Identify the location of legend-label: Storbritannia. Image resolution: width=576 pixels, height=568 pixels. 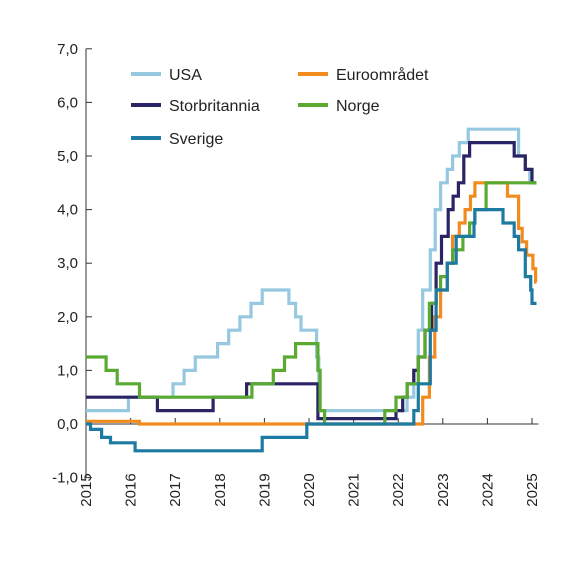
(214, 106).